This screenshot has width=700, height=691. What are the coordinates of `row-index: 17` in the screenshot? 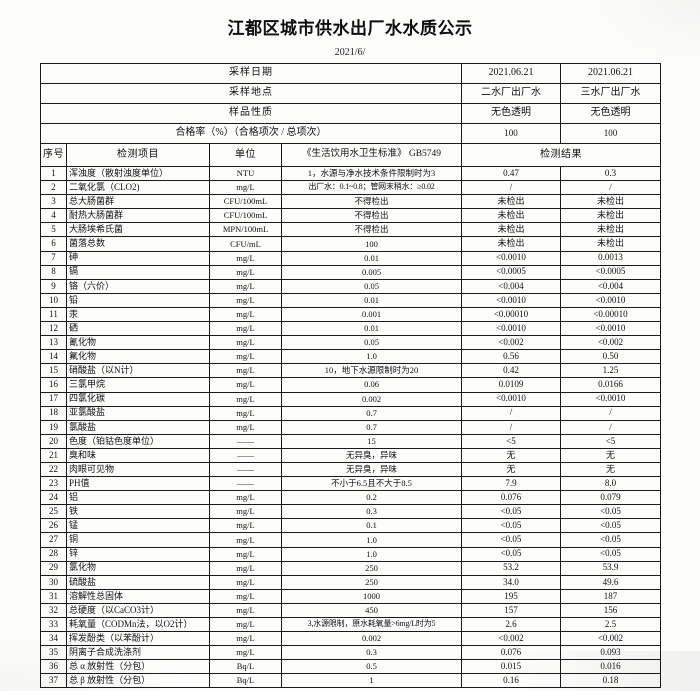 It's located at (53, 399).